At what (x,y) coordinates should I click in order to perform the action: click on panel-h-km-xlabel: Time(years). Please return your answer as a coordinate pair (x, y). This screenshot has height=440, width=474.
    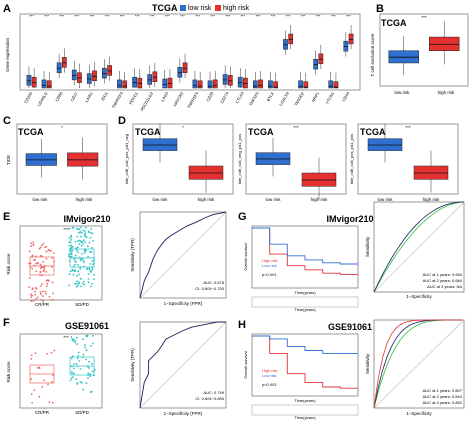
    Looking at the image, I should click on (305, 400).